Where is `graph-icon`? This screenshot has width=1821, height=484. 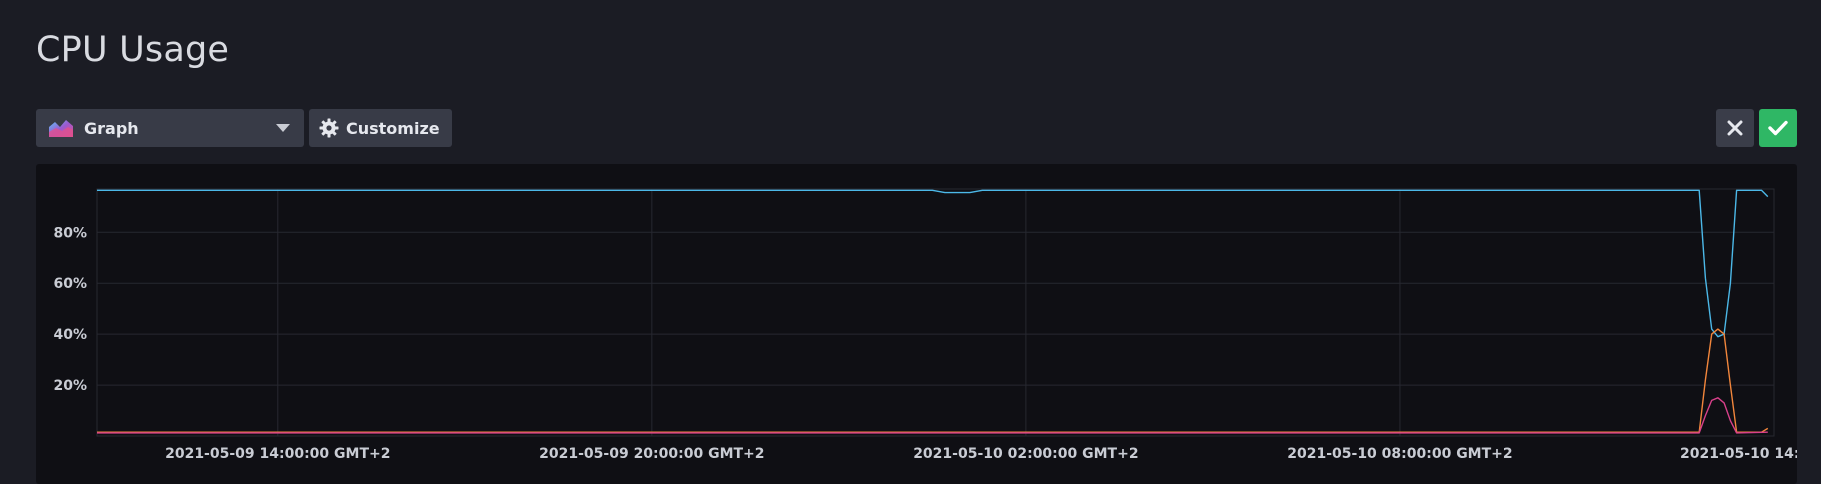
graph-icon is located at coordinates (61, 128).